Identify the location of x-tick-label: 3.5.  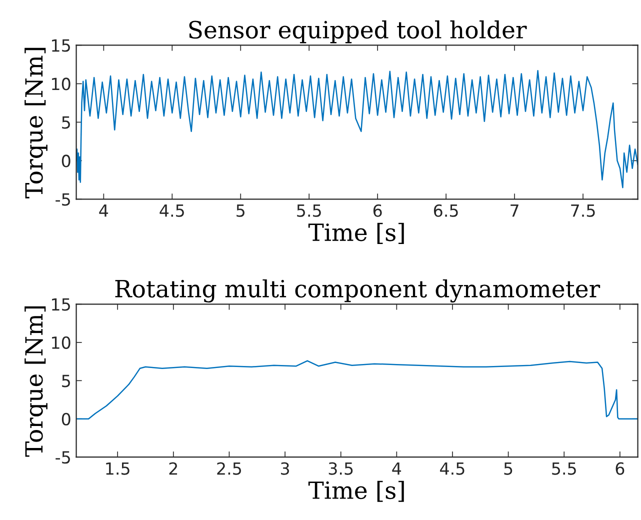
(340, 468).